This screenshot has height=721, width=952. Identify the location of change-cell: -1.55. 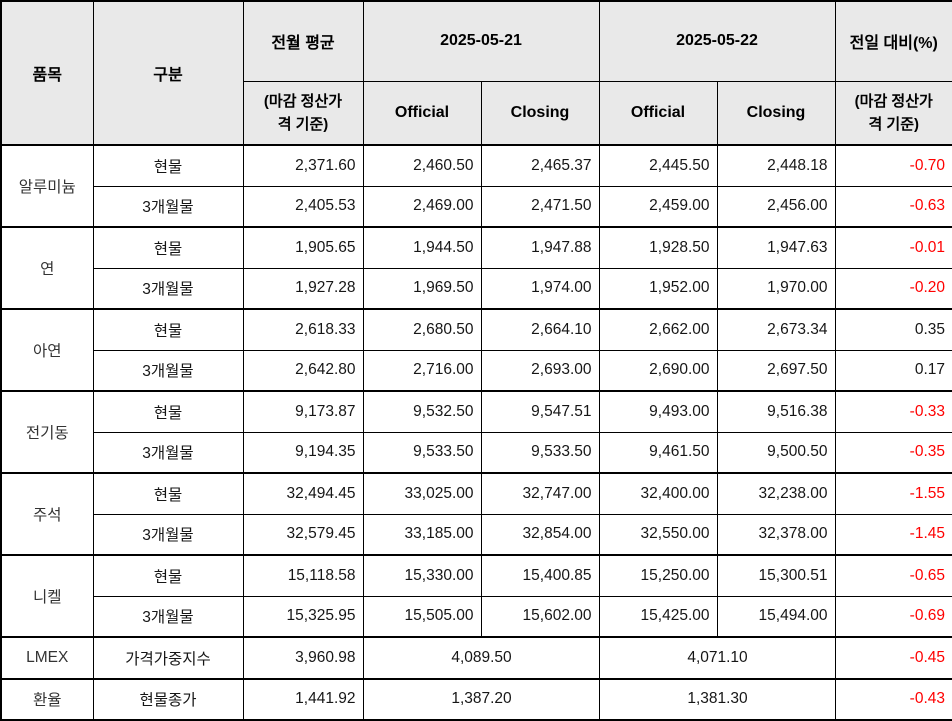
(893, 493).